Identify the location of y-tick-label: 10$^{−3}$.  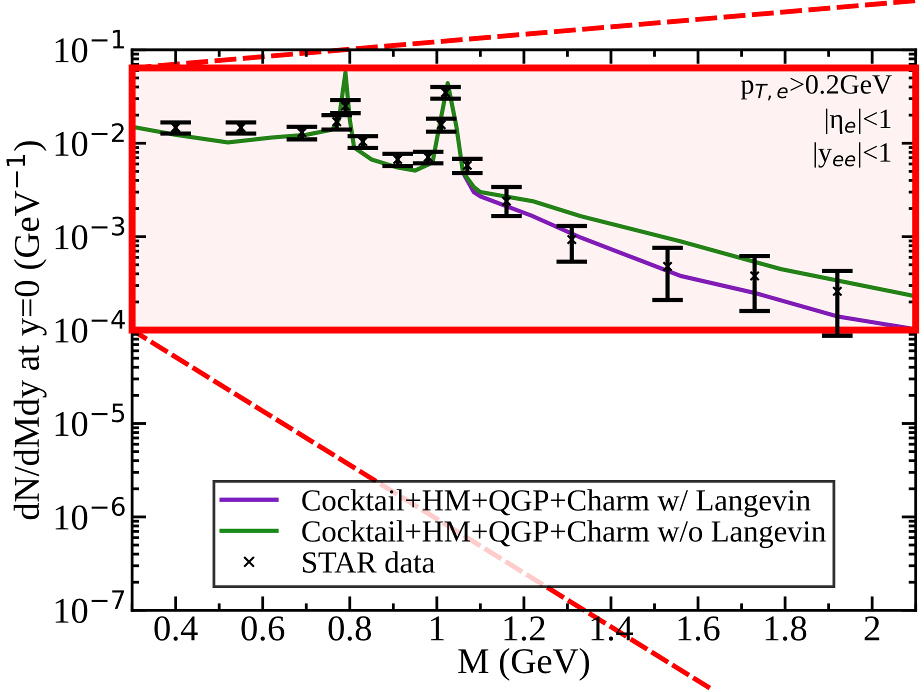
(90, 233).